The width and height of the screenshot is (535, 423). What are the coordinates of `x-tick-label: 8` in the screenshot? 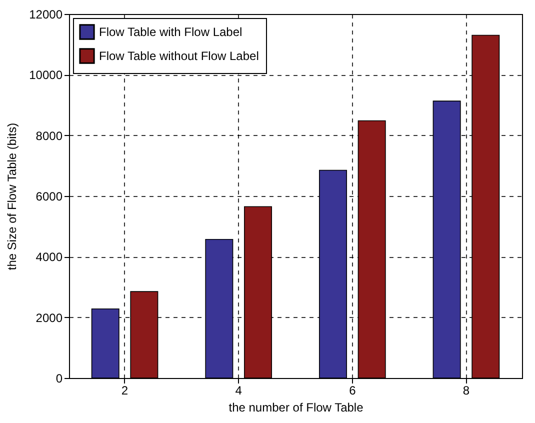 It's located at (466, 391).